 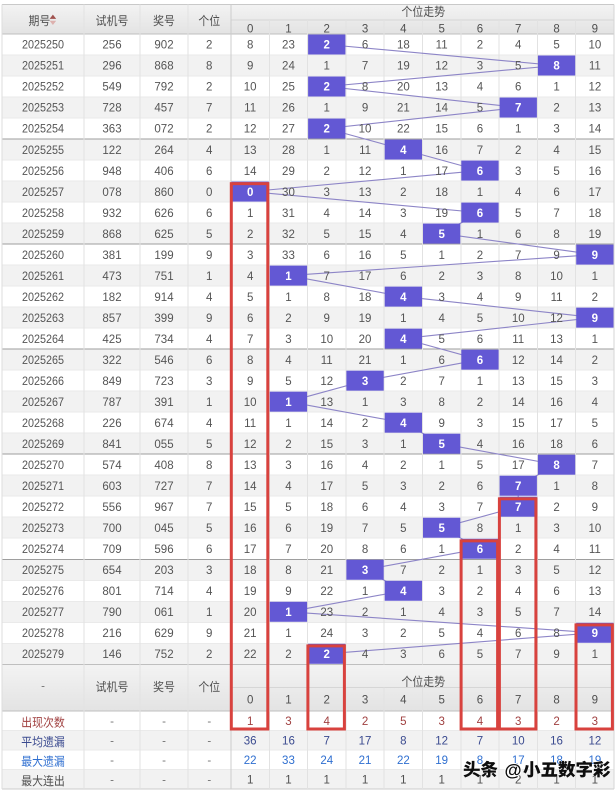 What do you see at coordinates (111, 445) in the screenshot?
I see `svg-text: 841` at bounding box center [111, 445].